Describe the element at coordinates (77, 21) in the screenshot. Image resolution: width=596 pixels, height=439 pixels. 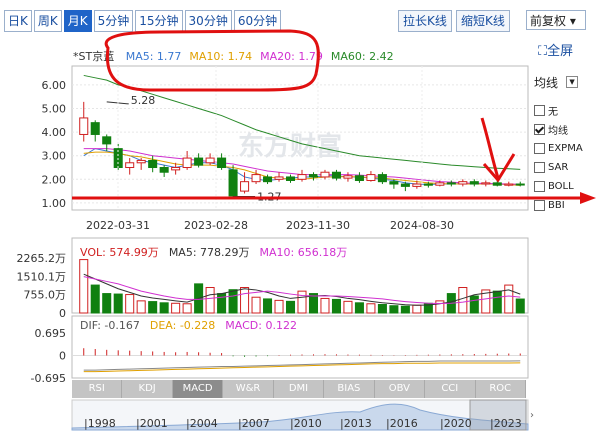
I see `period-tab-month: 月K` at that location.